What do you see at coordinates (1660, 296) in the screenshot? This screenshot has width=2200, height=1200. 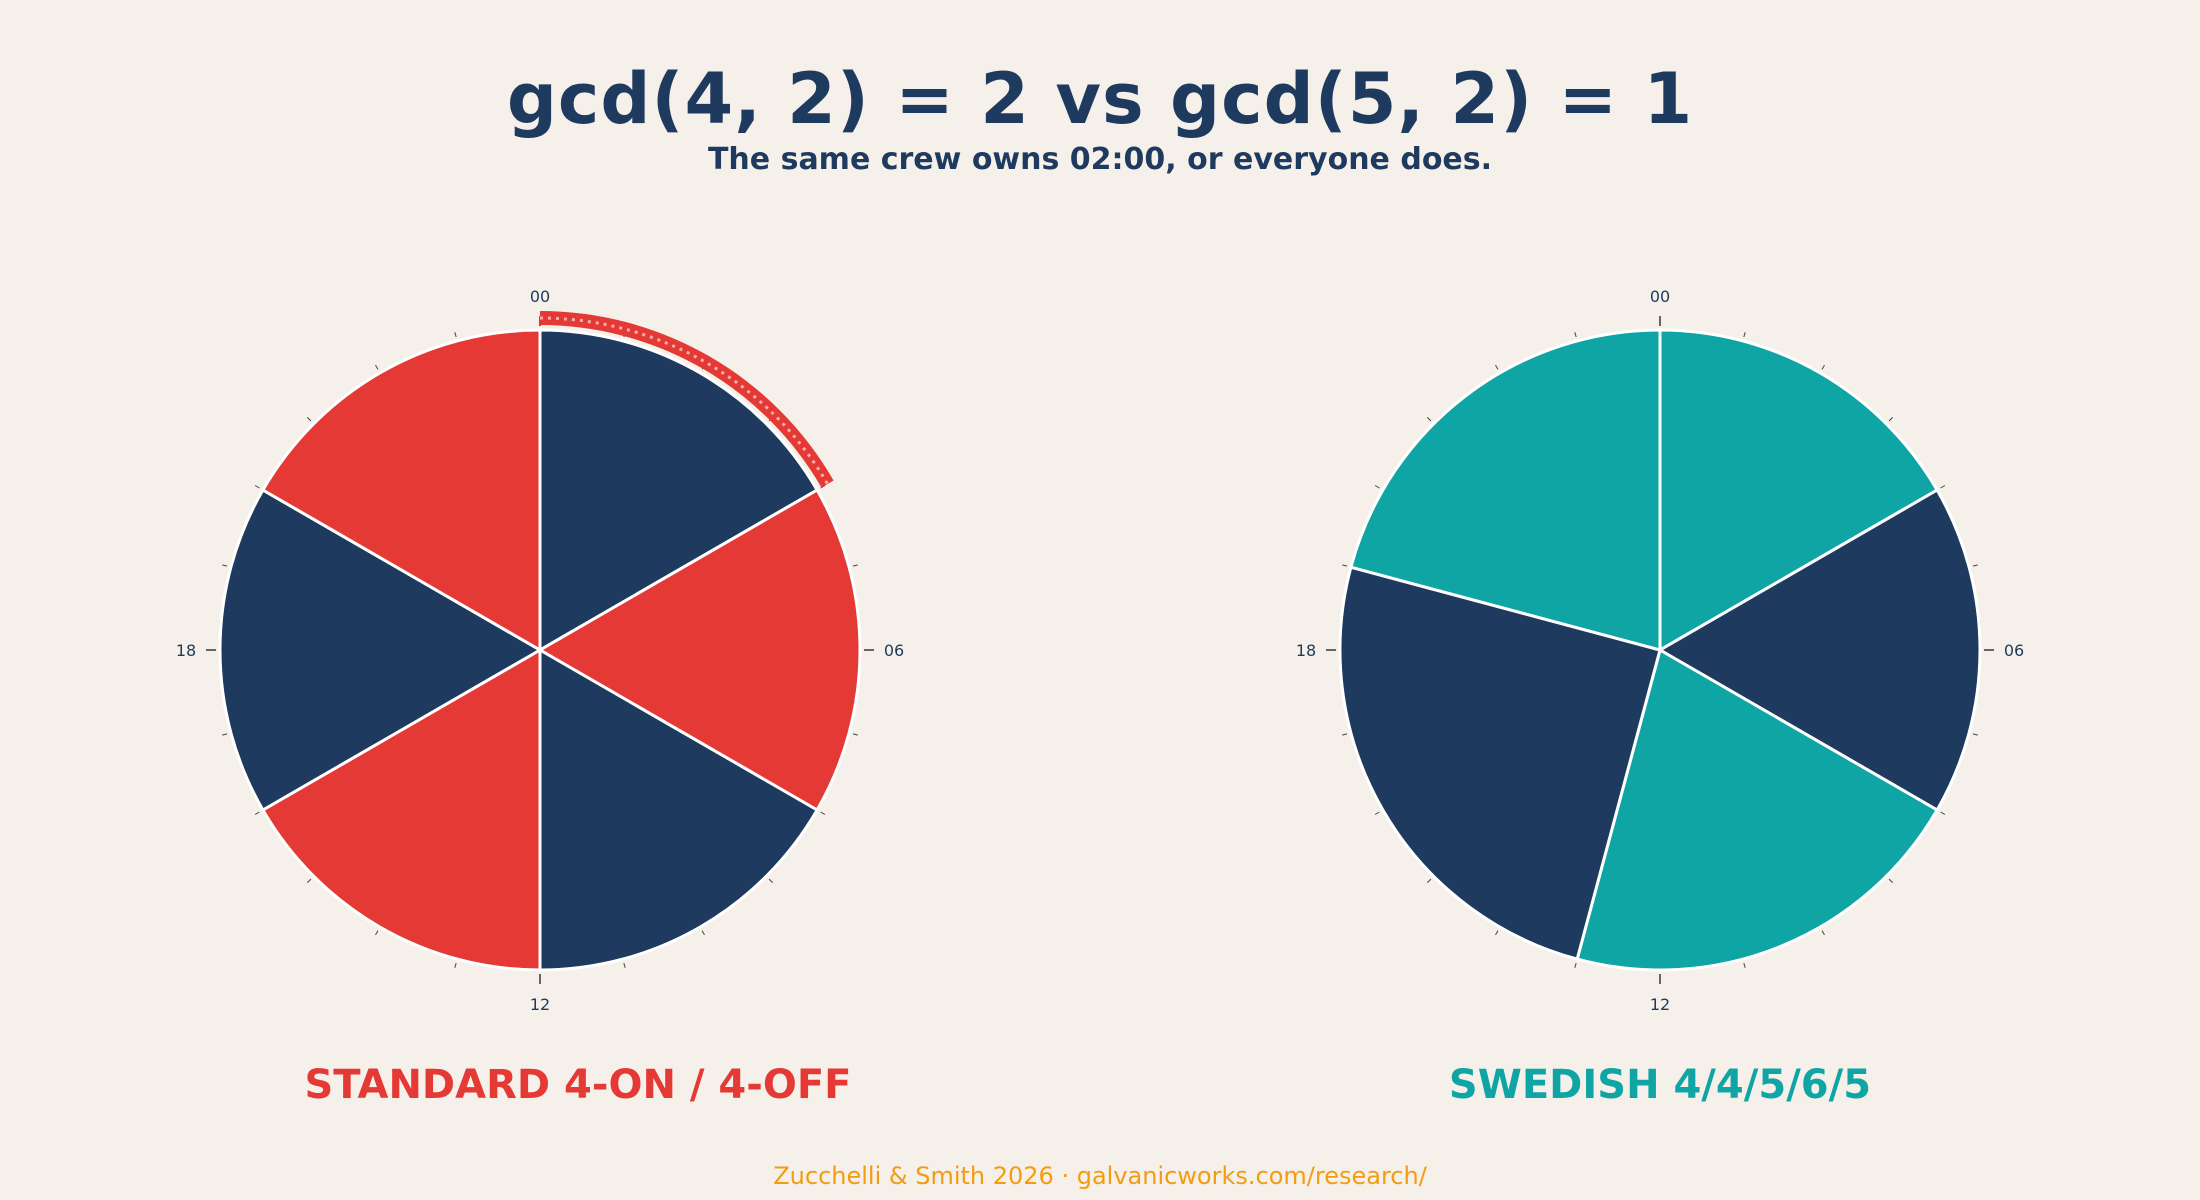 I see `swedish-tick-label-00: 00` at bounding box center [1660, 296].